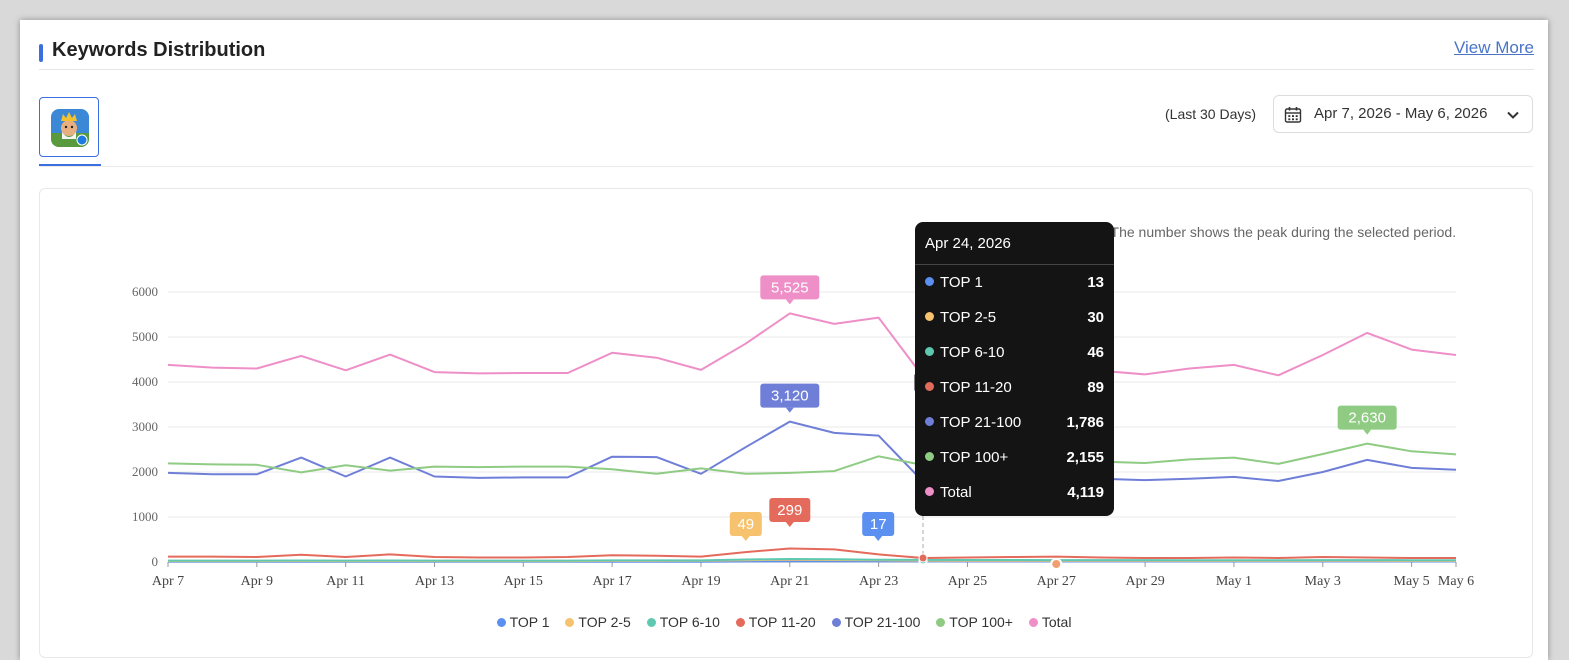 This screenshot has height=660, width=1569. I want to click on y-tick-label: 1000, so click(145, 516).